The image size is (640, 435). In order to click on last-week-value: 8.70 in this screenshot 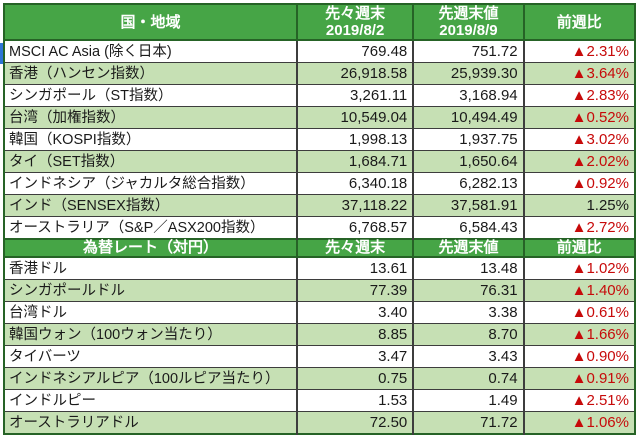, I will do `click(468, 334)`.